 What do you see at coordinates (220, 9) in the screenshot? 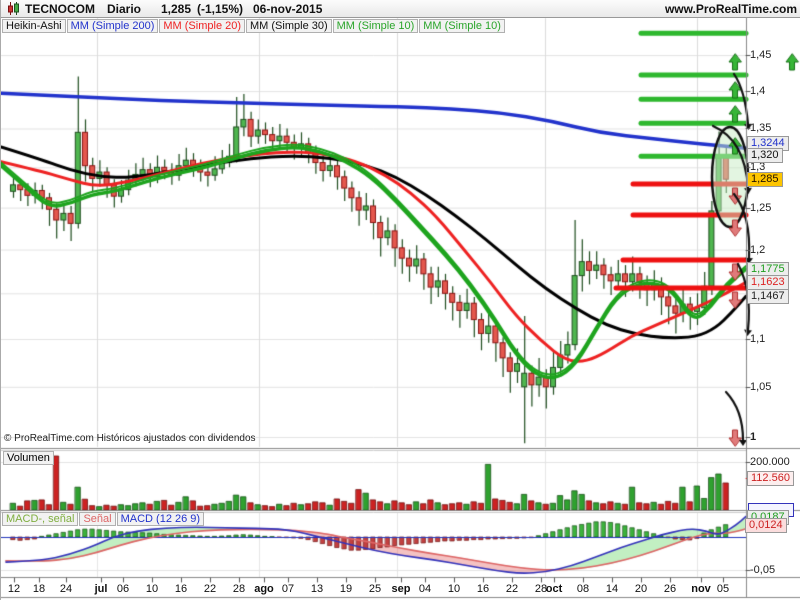
I see `price-change: (-1,15%)` at bounding box center [220, 9].